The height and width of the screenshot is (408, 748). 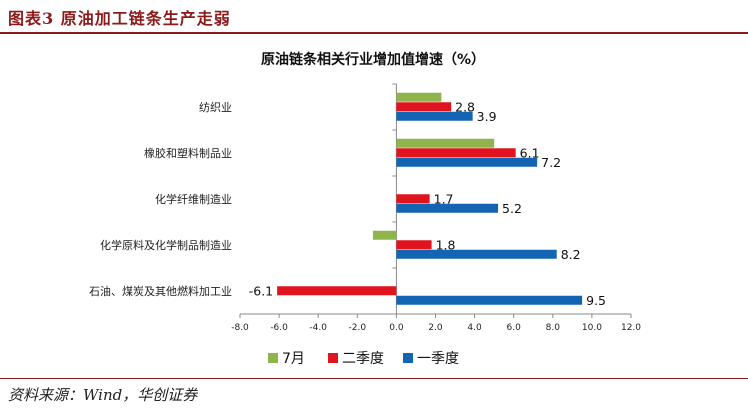 What do you see at coordinates (374, 17) in the screenshot?
I see `figure-header: 图表3 原油加工链条生产走弱` at bounding box center [374, 17].